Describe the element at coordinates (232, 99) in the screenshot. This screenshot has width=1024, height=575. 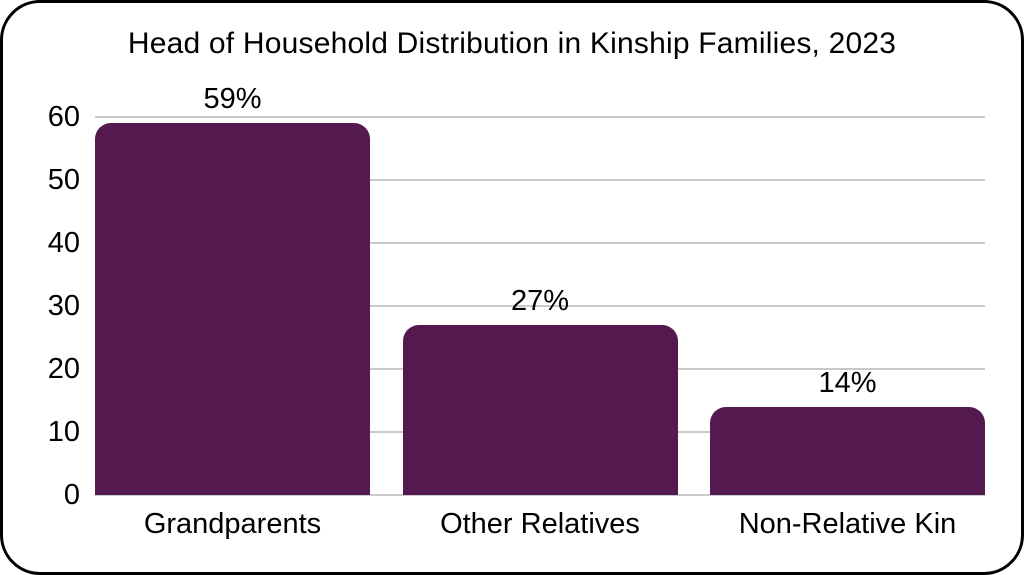
I see `bar-value-label: 59%` at that location.